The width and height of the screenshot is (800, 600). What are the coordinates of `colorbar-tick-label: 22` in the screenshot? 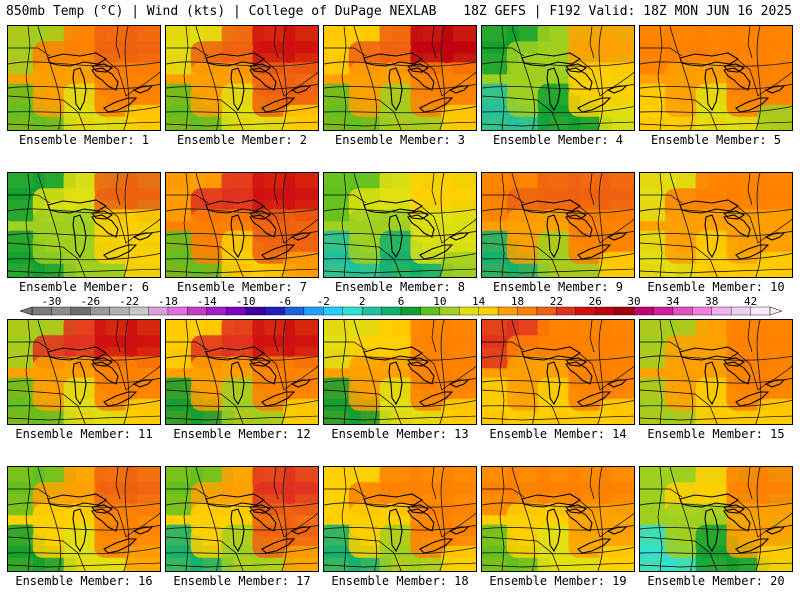 It's located at (556, 302).